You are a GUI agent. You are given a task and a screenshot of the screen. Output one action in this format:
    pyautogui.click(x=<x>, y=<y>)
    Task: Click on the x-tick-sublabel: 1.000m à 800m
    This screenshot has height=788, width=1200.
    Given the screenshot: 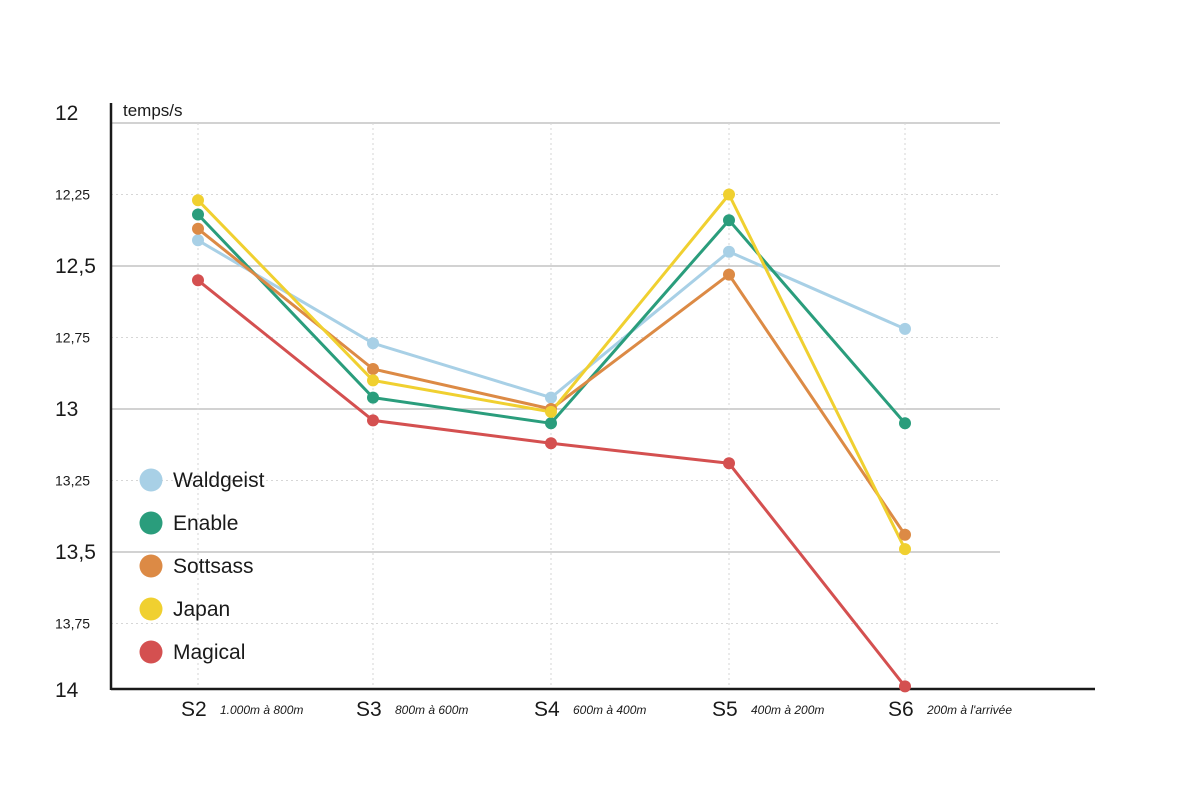 What is the action you would take?
    pyautogui.click(x=261, y=710)
    